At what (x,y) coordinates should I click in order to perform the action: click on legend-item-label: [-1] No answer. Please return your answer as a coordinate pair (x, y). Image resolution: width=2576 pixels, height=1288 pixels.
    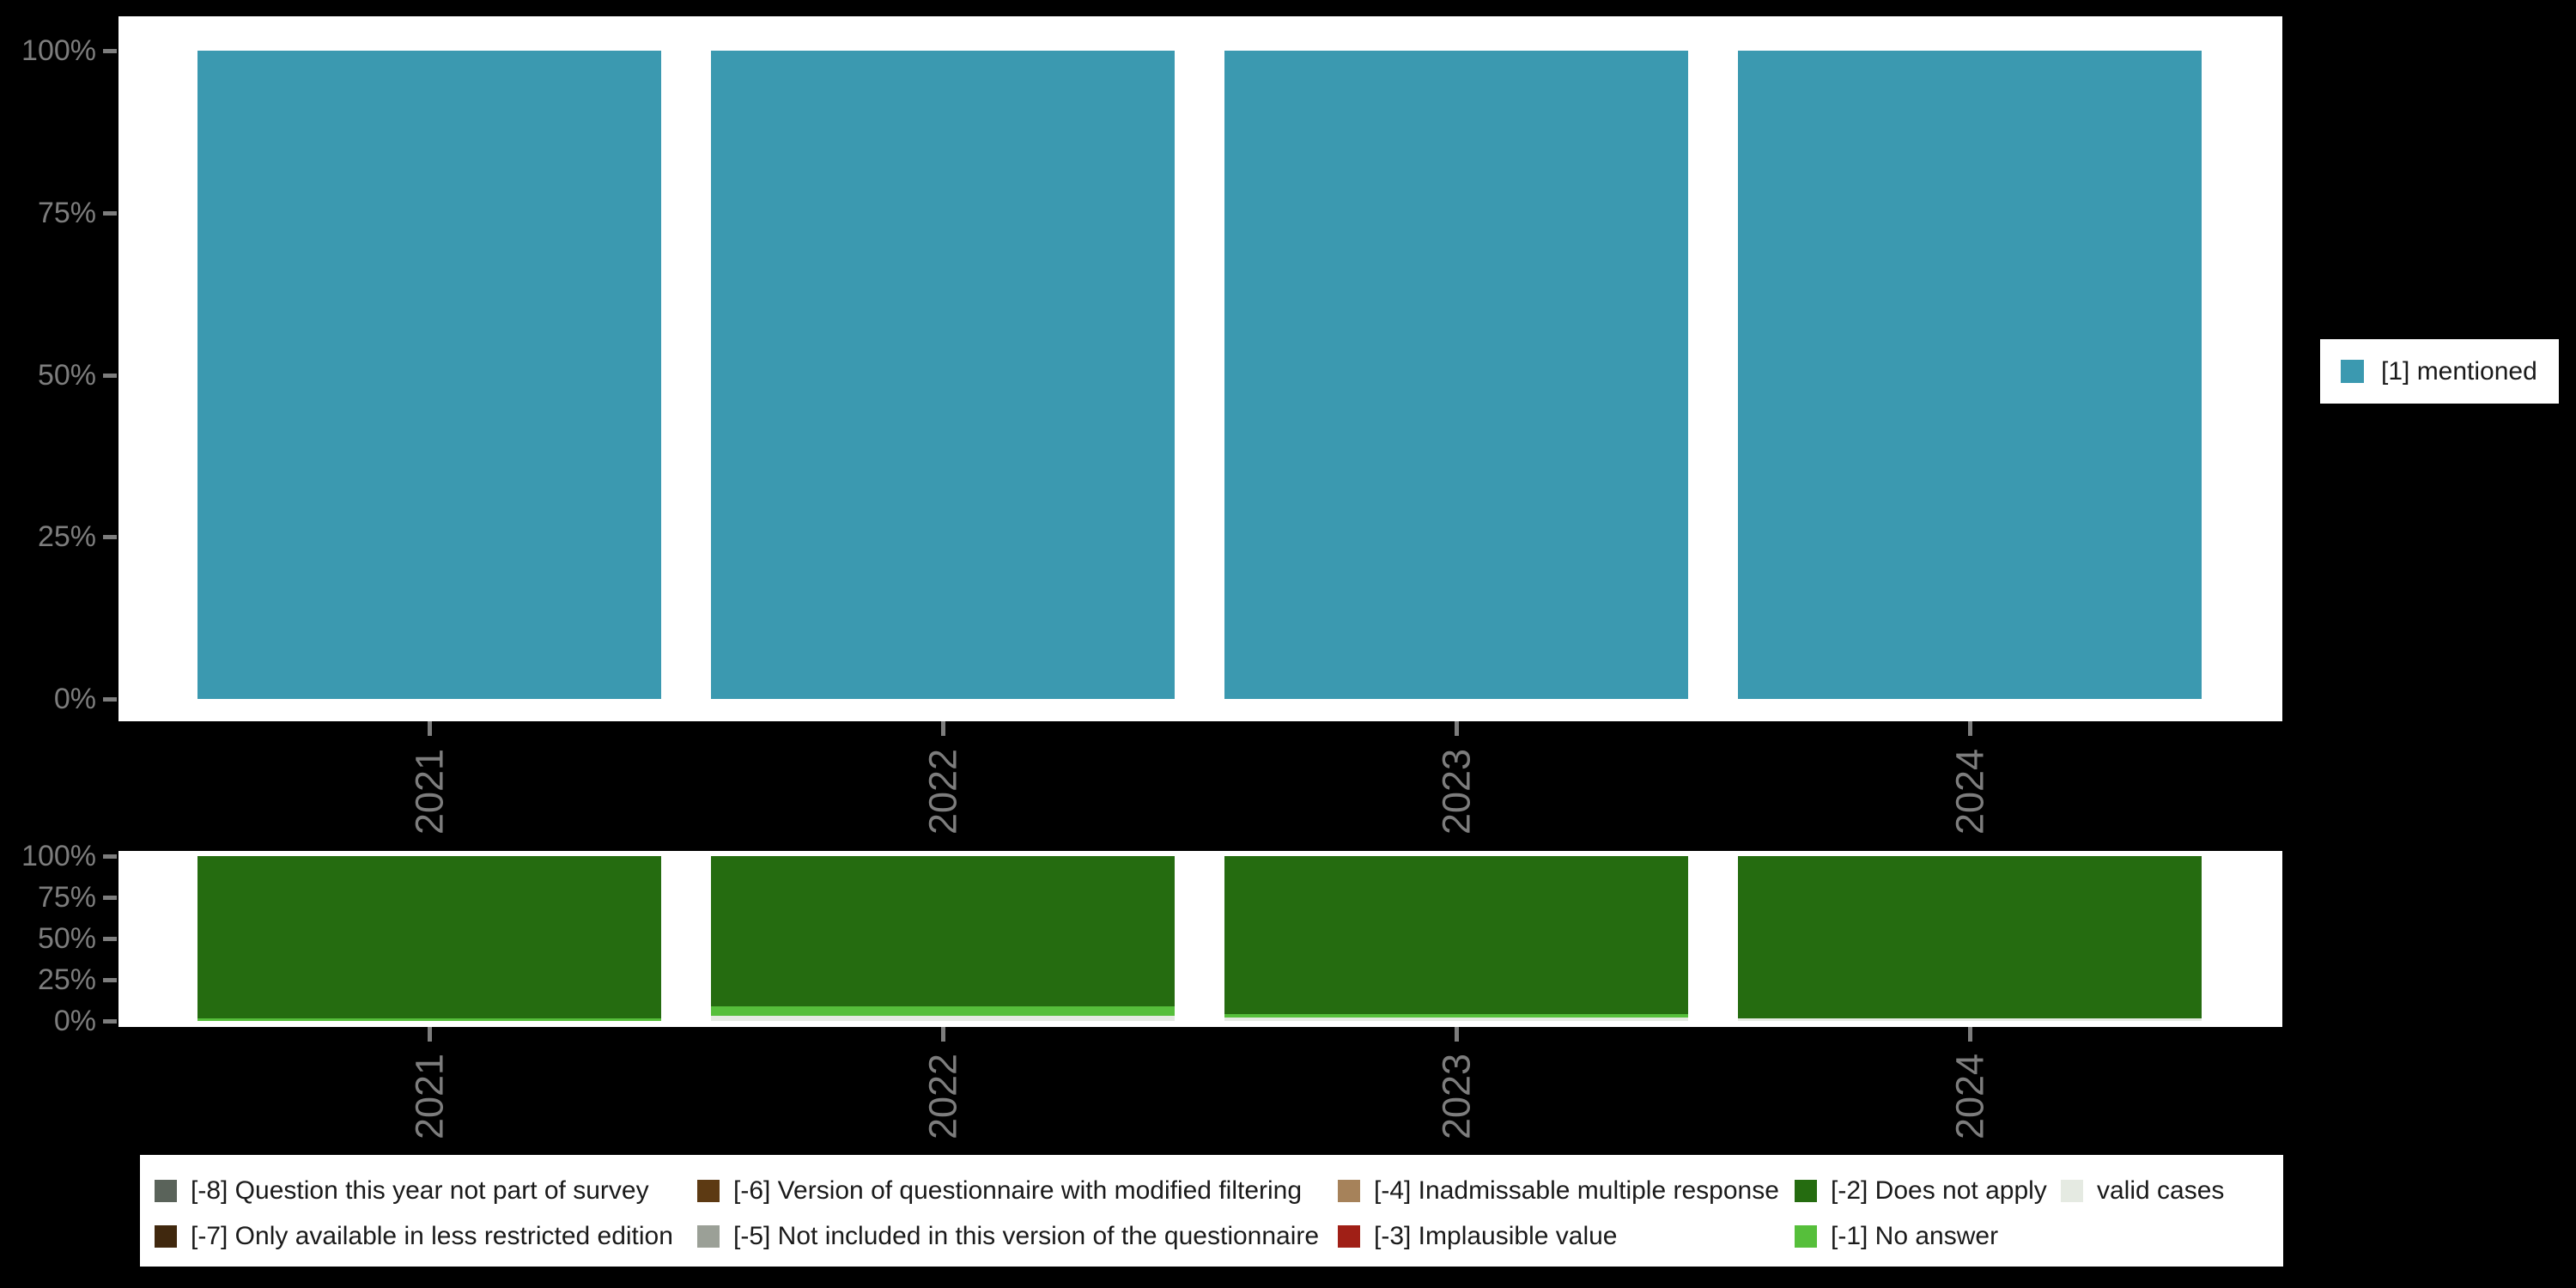
    Looking at the image, I should click on (1915, 1236).